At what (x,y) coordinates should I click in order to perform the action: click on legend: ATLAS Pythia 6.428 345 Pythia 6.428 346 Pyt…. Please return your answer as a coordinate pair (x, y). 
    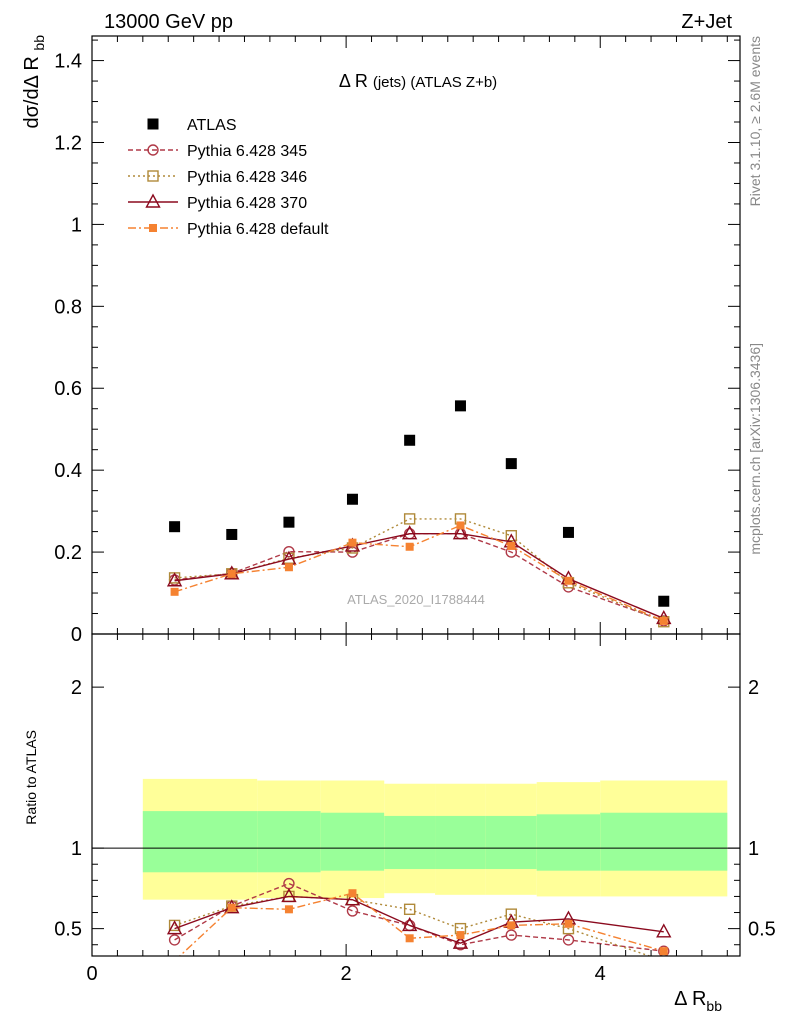
    Looking at the image, I should click on (228, 177).